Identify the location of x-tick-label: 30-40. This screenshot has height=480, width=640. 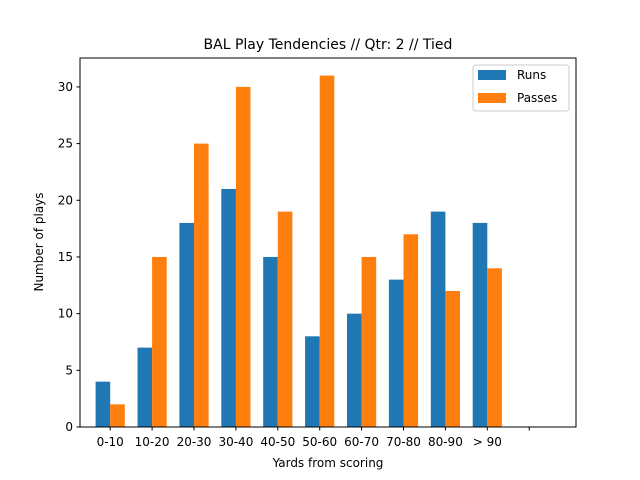
(235, 442).